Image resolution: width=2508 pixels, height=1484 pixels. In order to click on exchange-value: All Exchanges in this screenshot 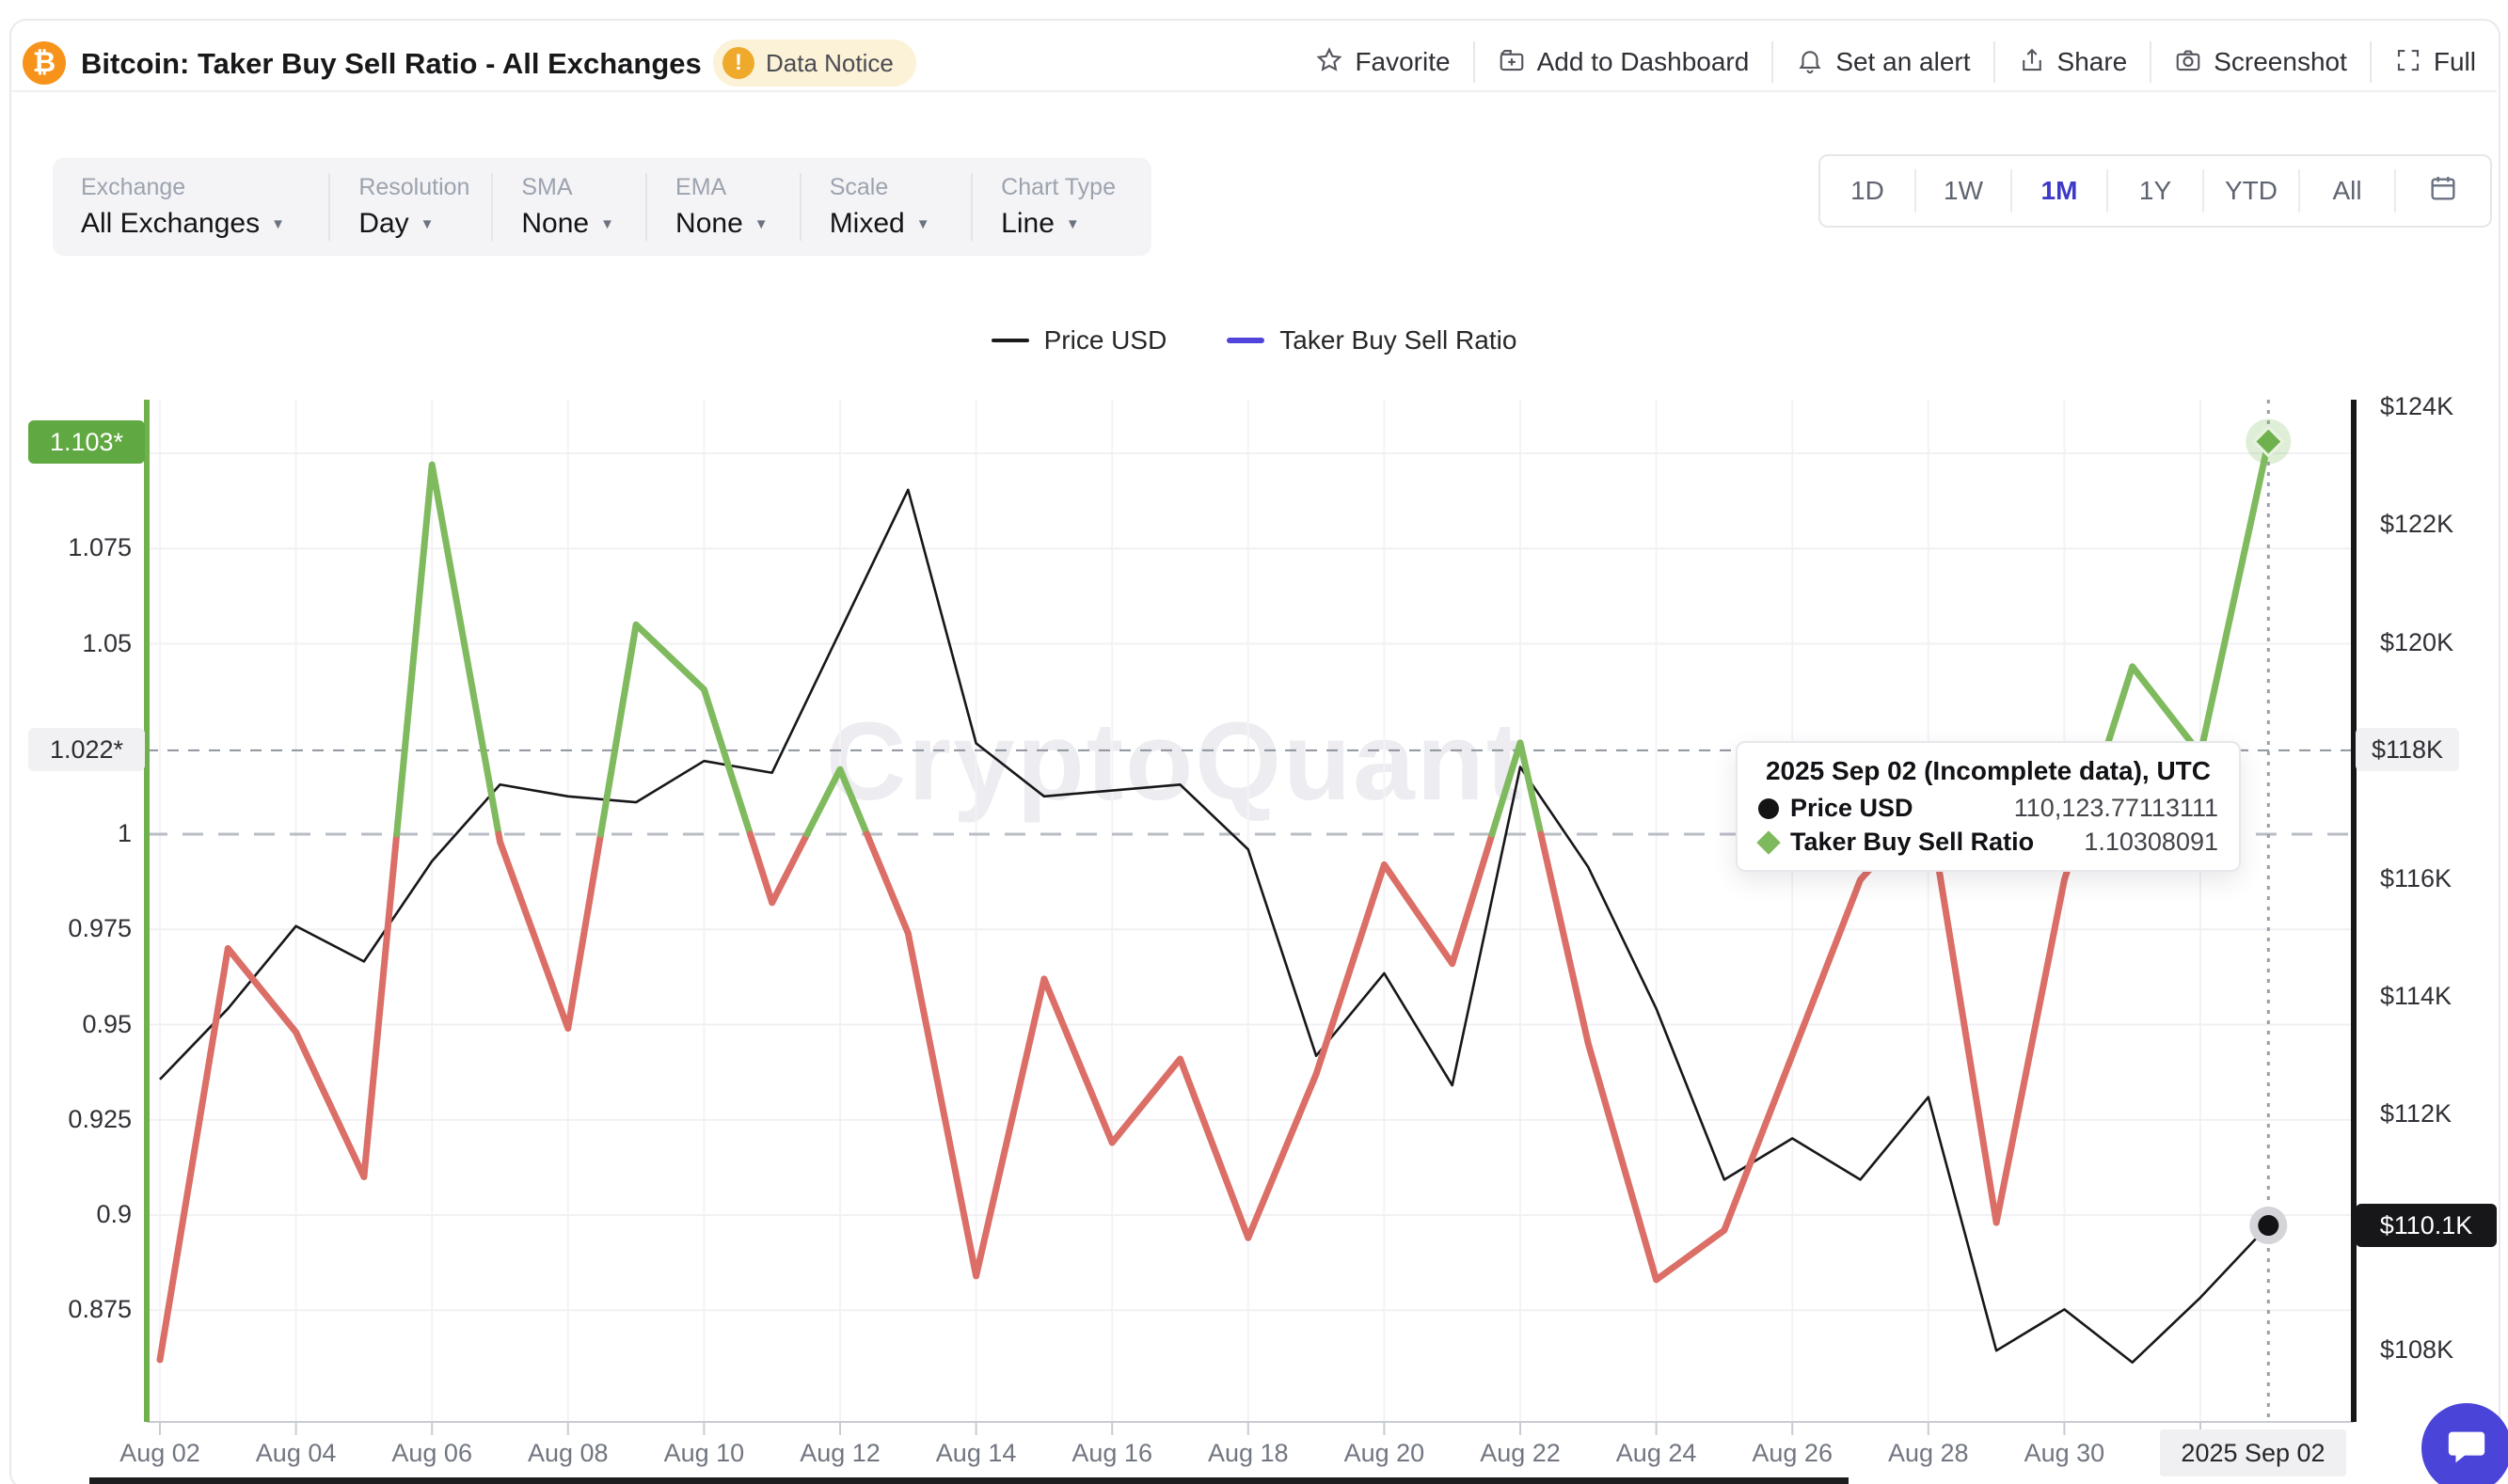, I will do `click(171, 223)`.